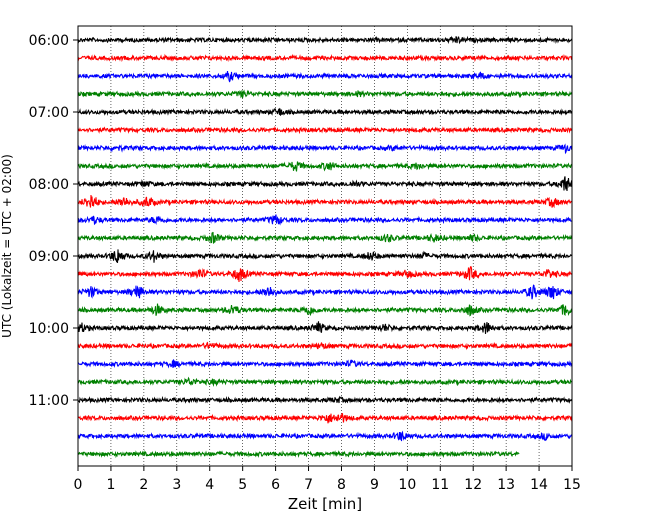 The height and width of the screenshot is (520, 650). I want to click on y-tick-label: 10:00, so click(49, 329).